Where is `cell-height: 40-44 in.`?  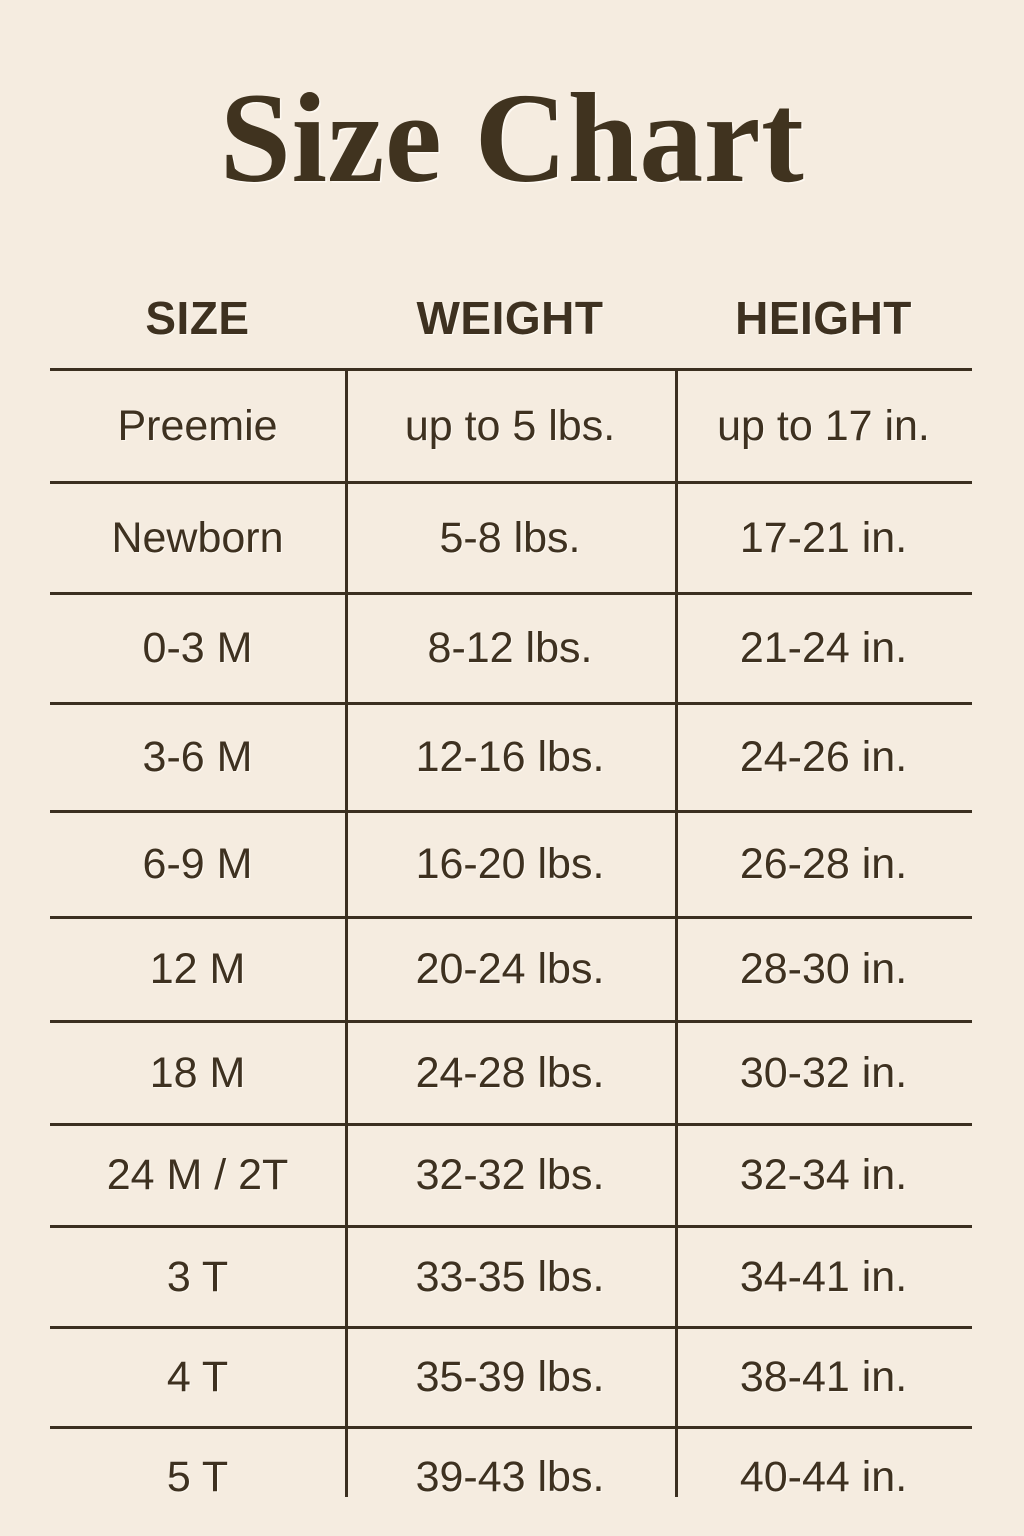
cell-height: 40-44 in. is located at coordinates (823, 1476).